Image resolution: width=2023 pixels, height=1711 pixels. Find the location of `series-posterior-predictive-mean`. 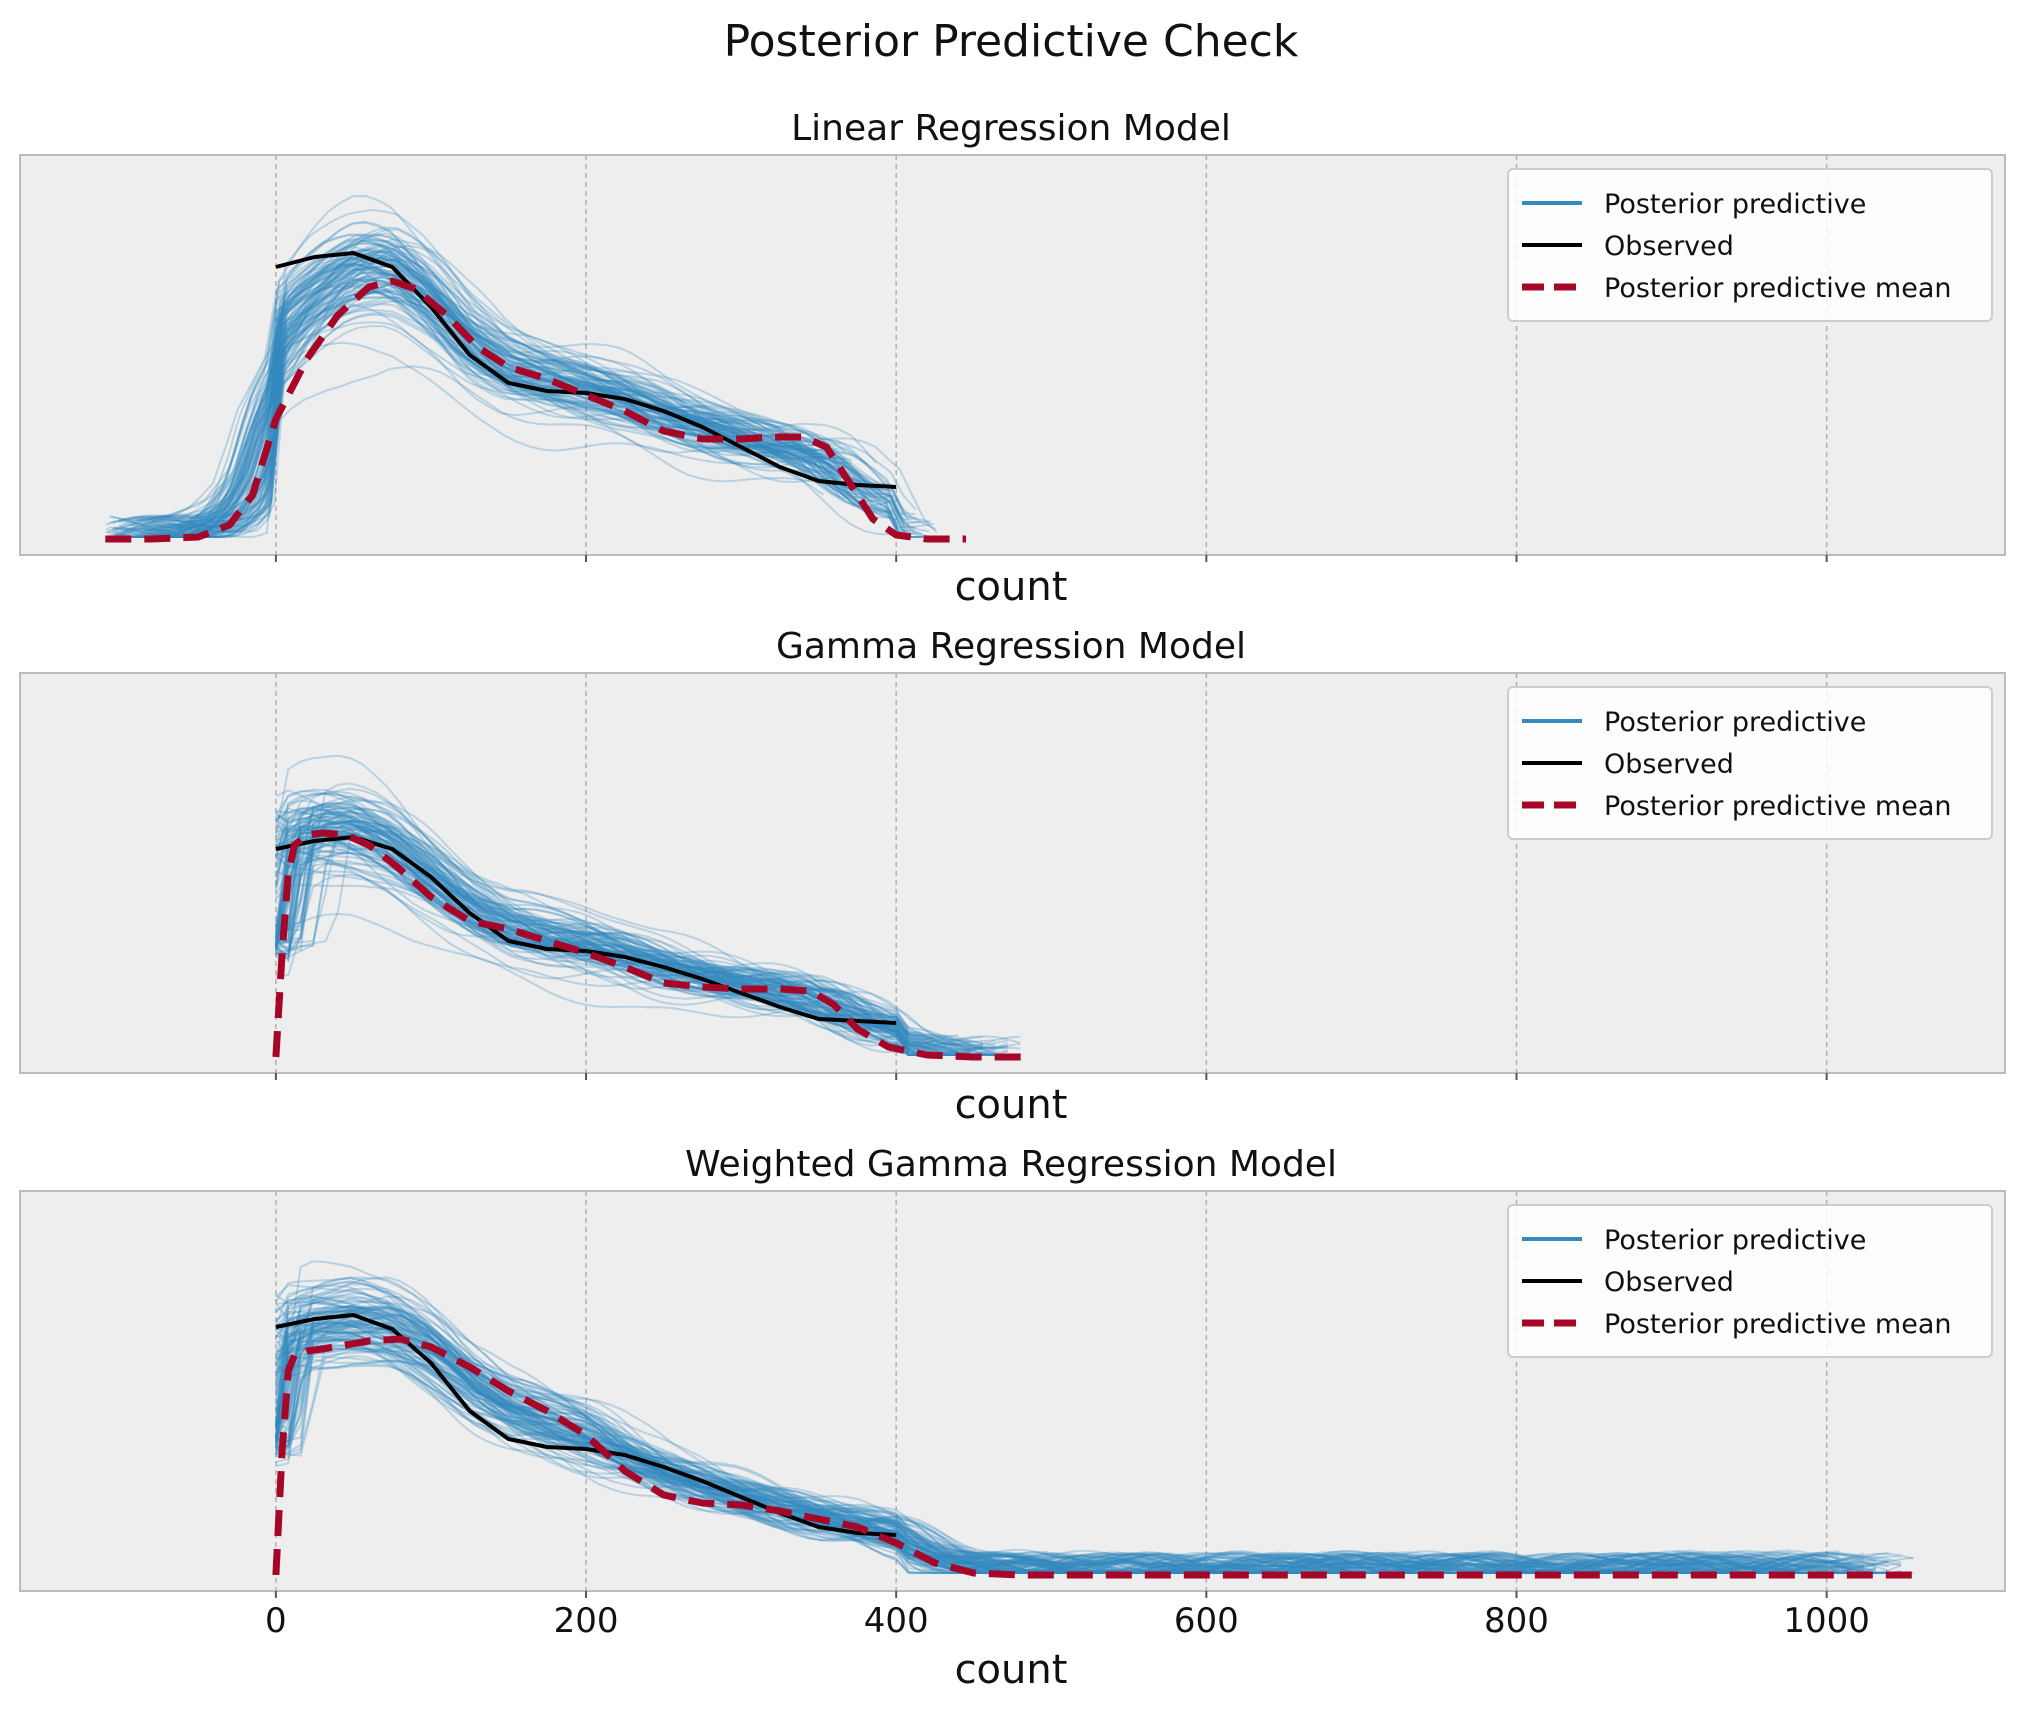

series-posterior-predictive-mean is located at coordinates (535, 410).